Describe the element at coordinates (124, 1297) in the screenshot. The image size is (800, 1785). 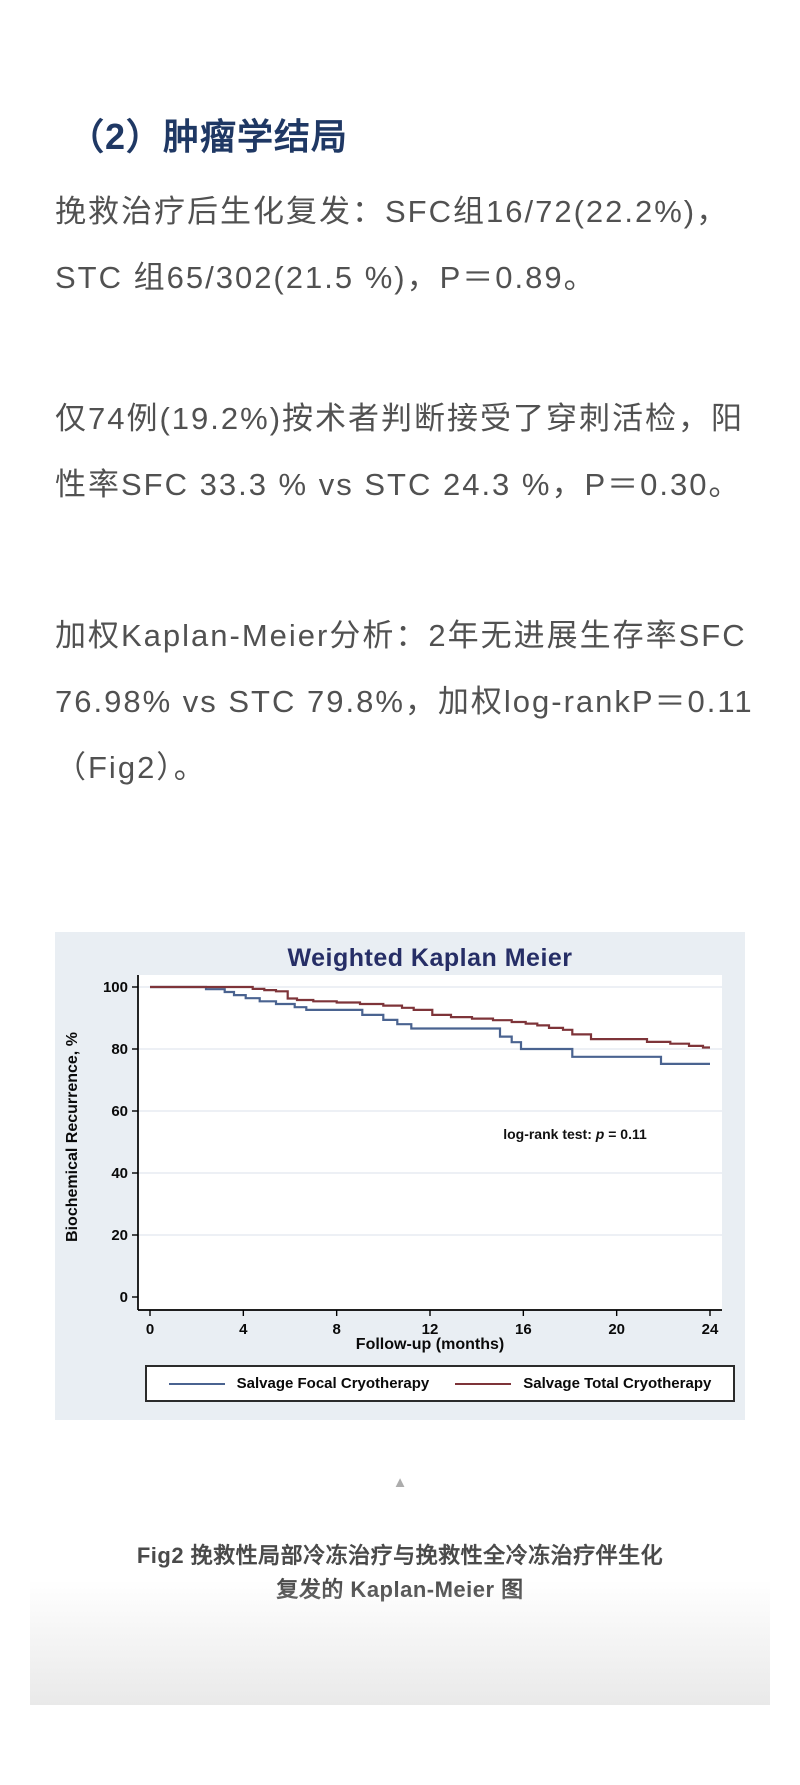
I see `y-tick-label: 0` at that location.